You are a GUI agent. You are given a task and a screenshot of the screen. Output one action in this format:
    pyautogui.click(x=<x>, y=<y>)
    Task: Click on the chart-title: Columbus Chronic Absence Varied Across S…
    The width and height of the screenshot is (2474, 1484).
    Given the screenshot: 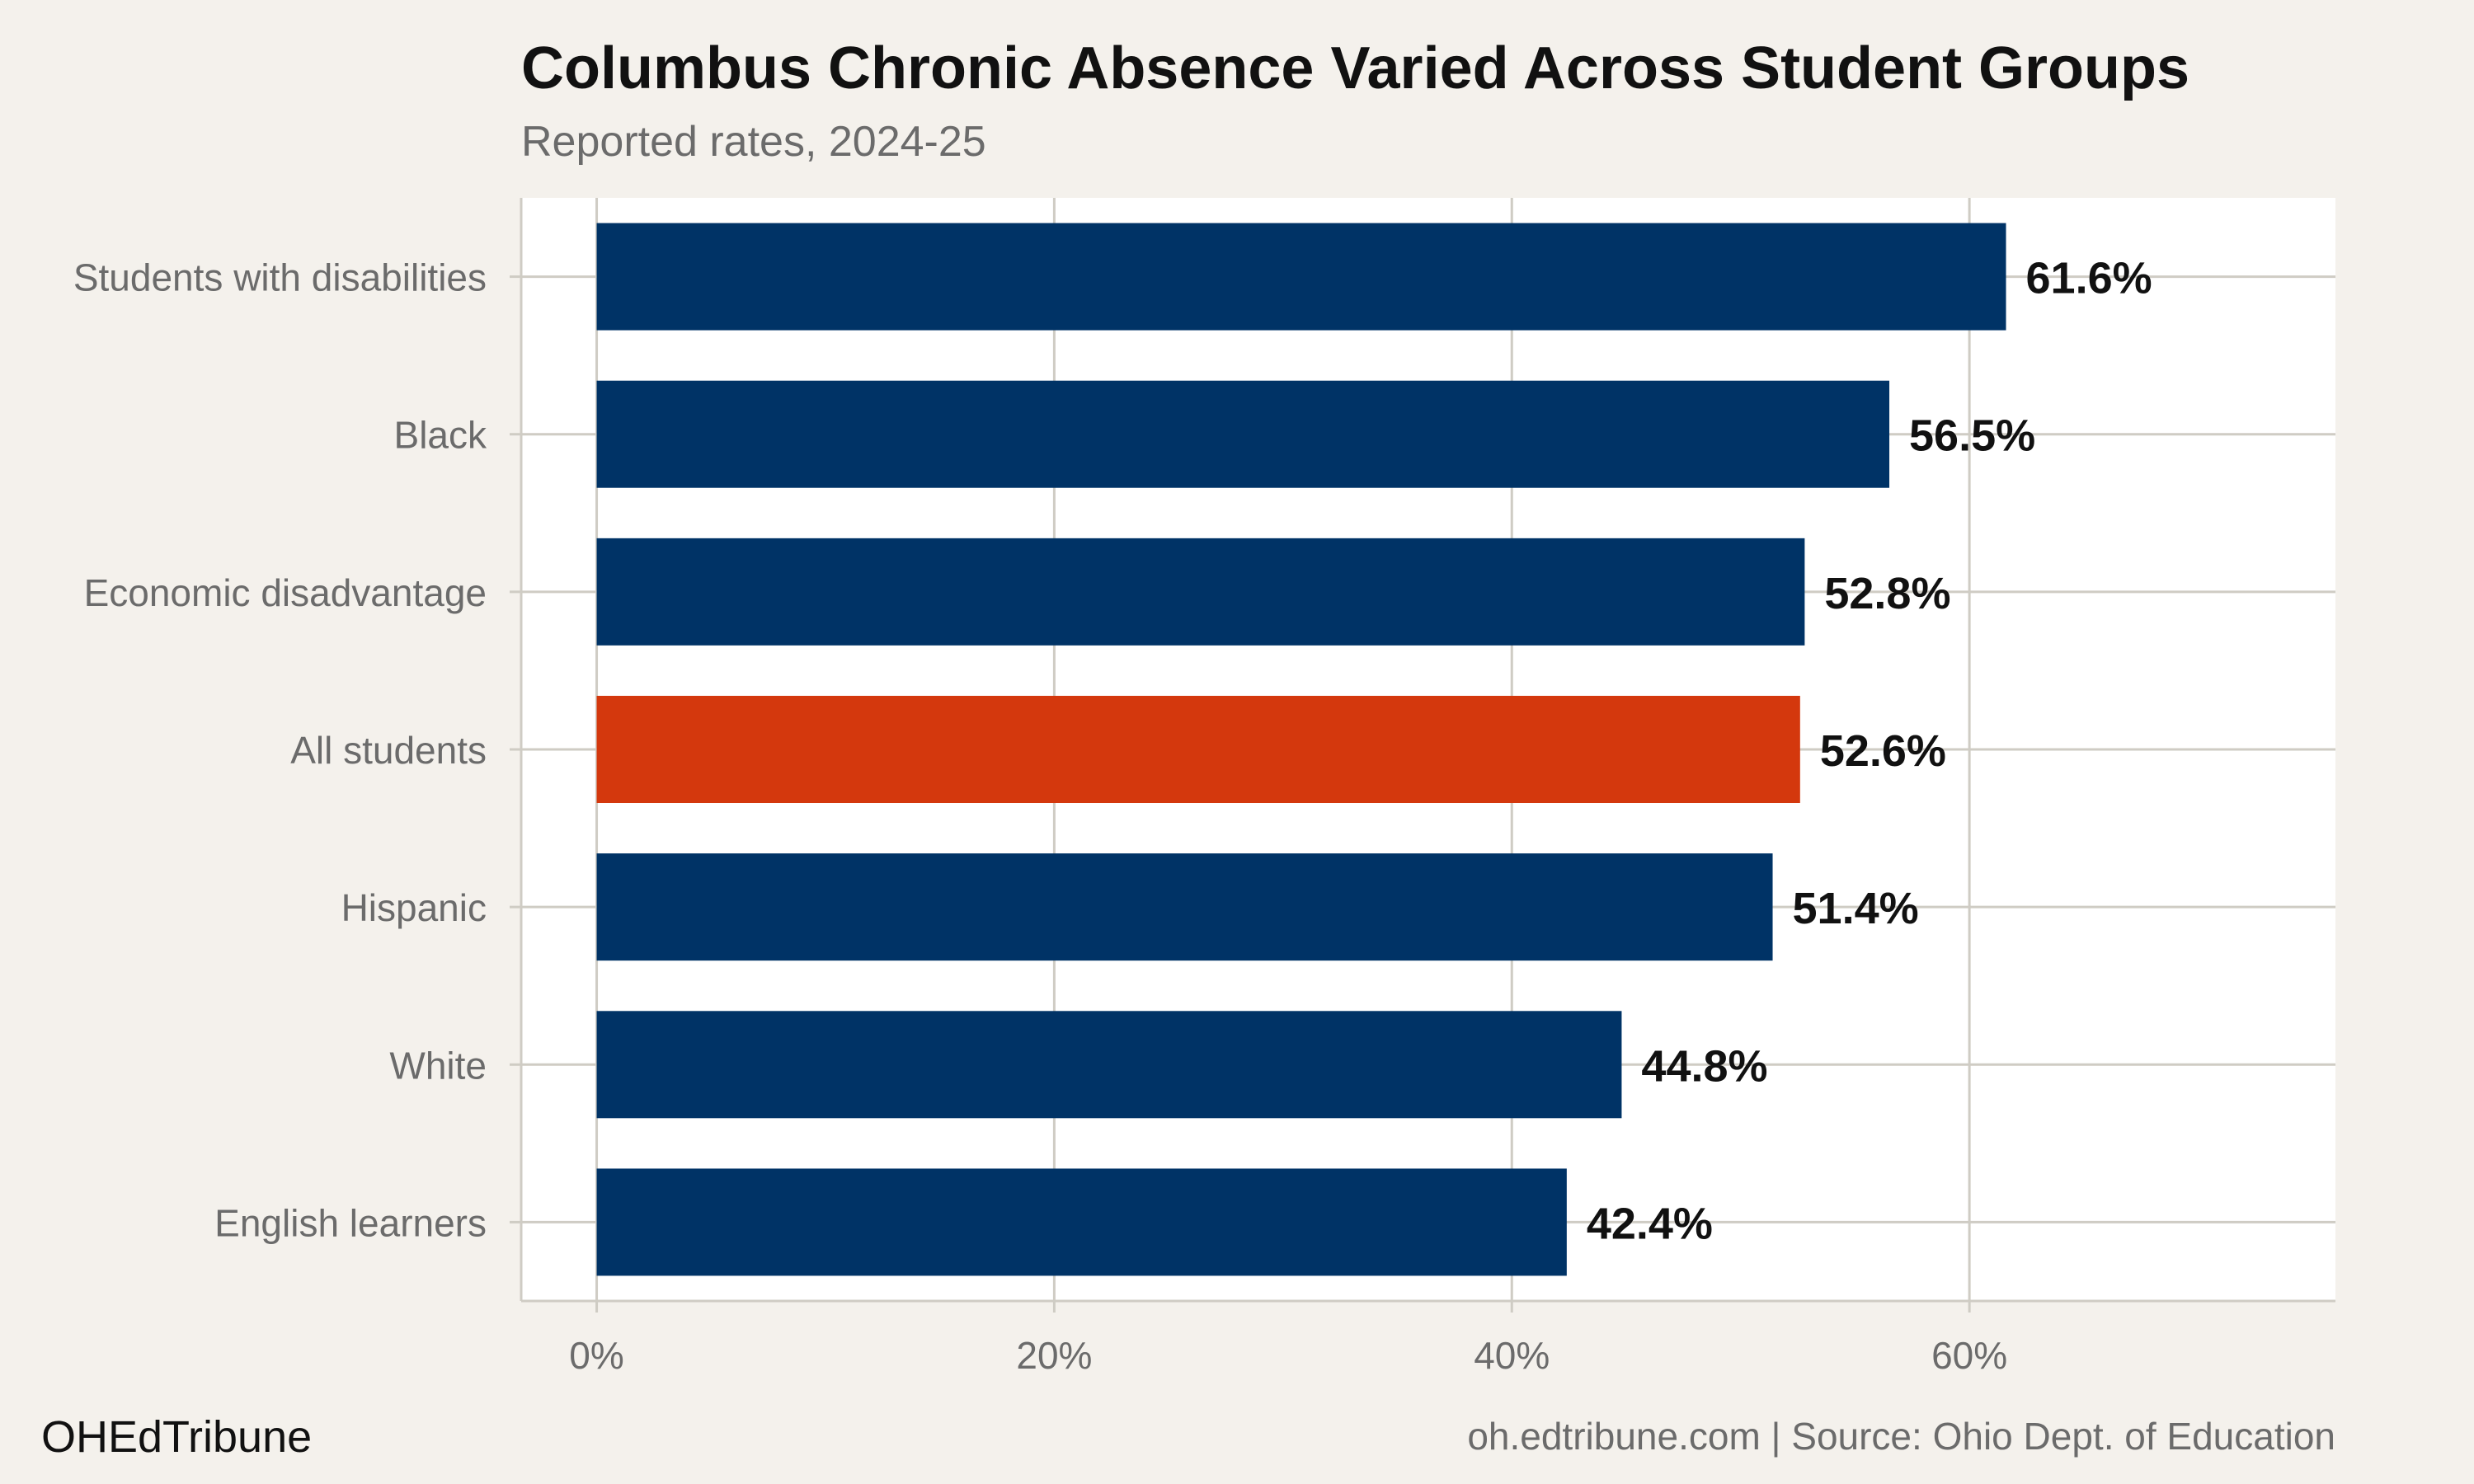 What is the action you would take?
    pyautogui.click(x=1355, y=68)
    